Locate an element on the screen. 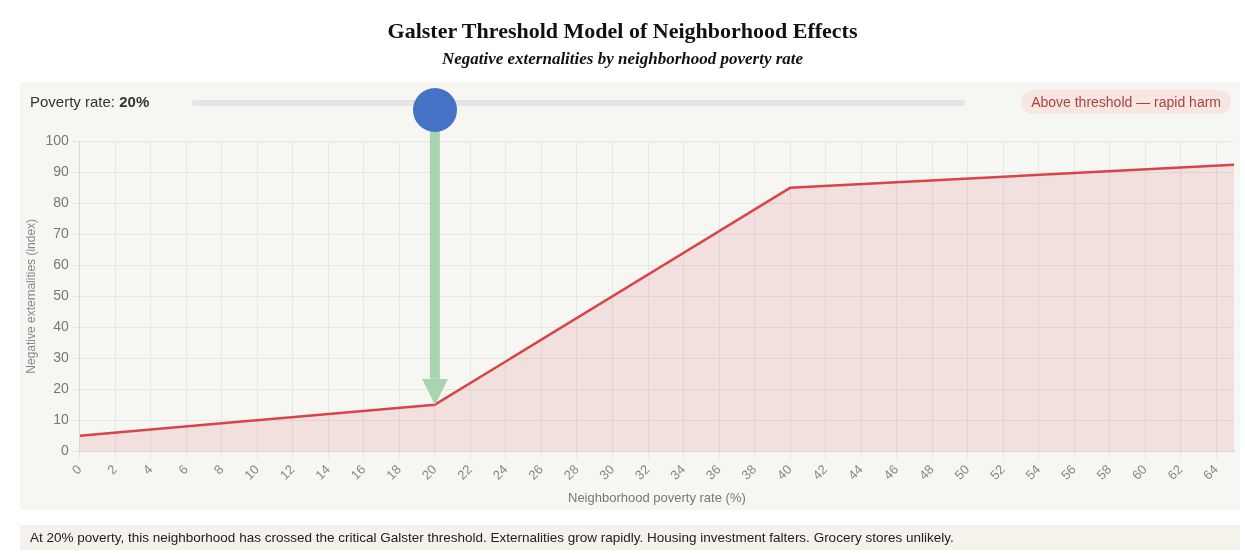 The image size is (1245, 558). x-tick-label: 12 is located at coordinates (287, 472).